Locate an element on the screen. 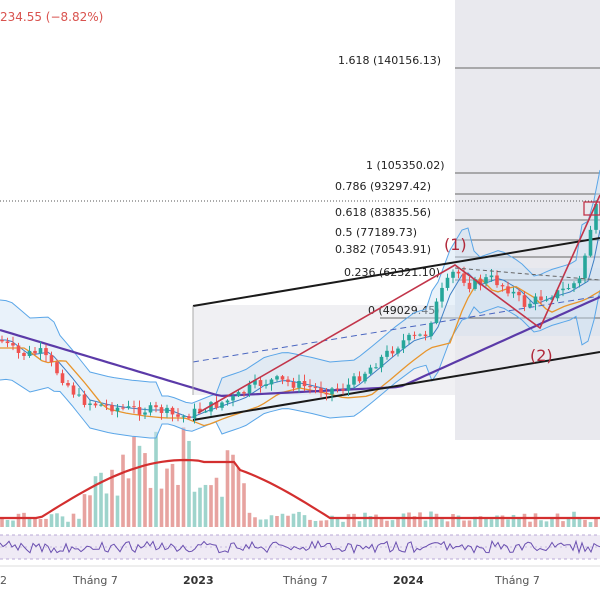 This screenshot has height=600, width=600. x-tick-4: 2024 is located at coordinates (408, 580).